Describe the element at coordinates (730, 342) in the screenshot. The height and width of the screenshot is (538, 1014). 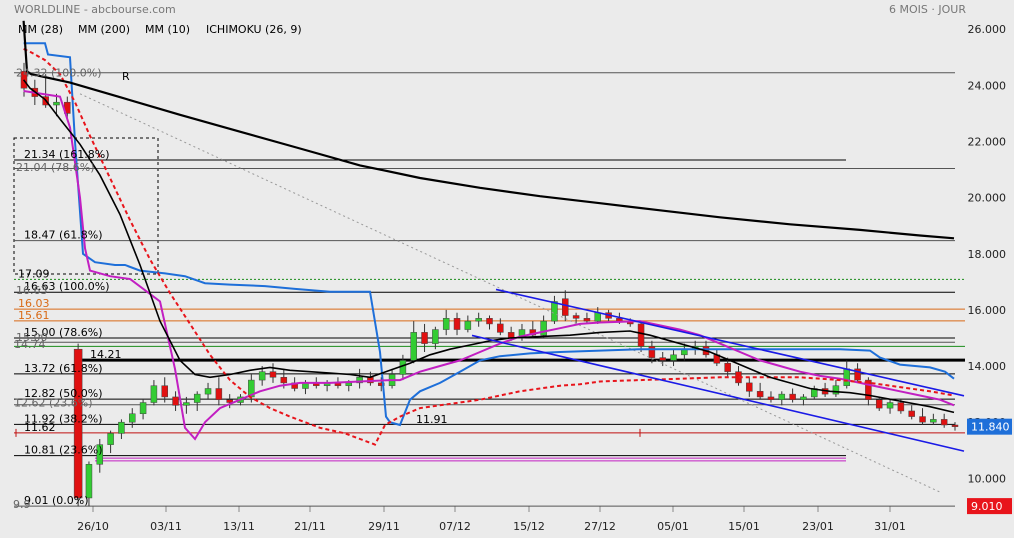
I see `channel-upper-line` at that location.